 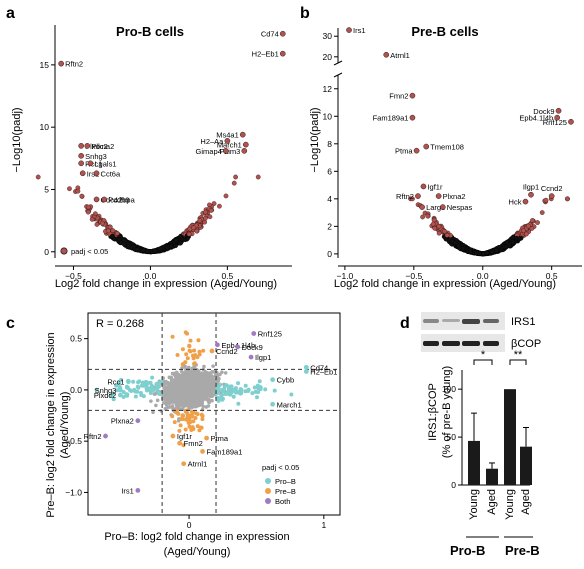 I want to click on panel-a-gene-label: H2–Aa, so click(x=212, y=141).